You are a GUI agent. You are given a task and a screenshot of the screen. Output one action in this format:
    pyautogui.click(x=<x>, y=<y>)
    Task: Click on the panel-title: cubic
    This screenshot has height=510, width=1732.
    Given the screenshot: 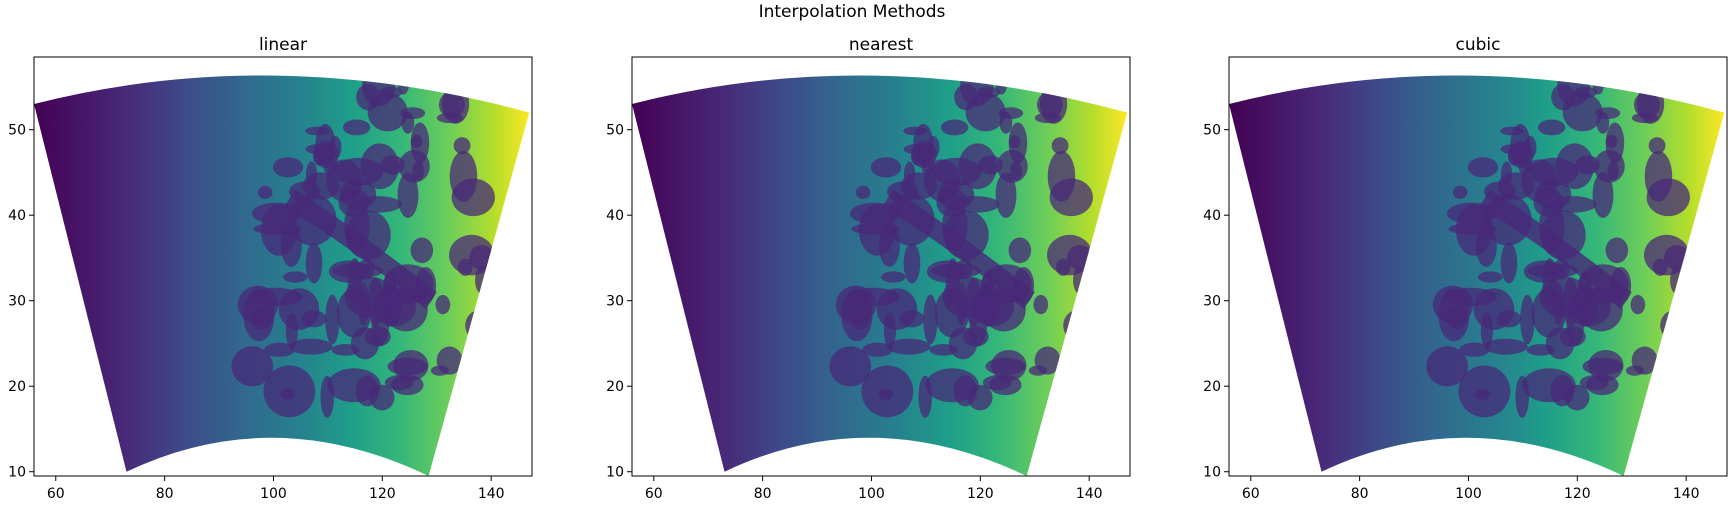 What is the action you would take?
    pyautogui.click(x=1478, y=45)
    